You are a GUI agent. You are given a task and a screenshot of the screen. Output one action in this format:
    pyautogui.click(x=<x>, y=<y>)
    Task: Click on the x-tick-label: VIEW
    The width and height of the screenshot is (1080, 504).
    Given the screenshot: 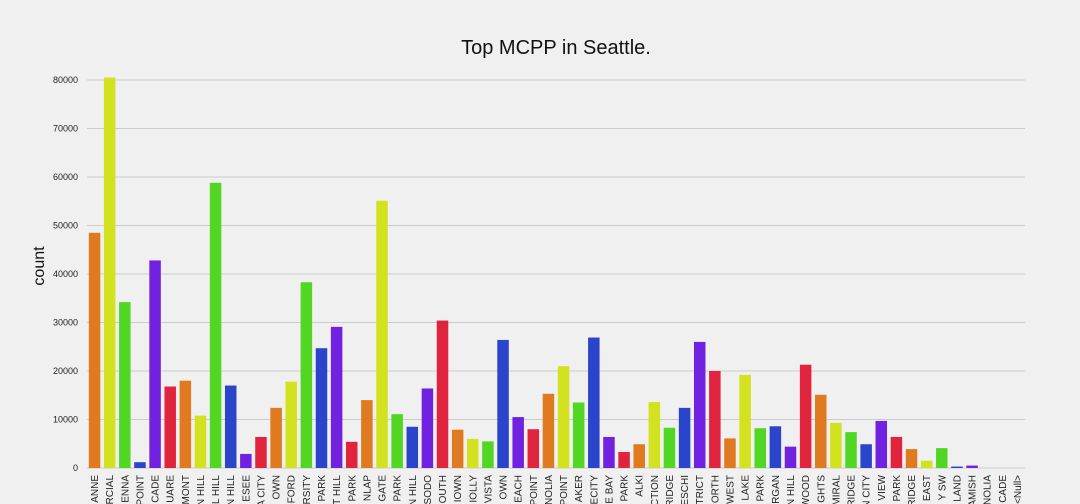 What is the action you would take?
    pyautogui.click(x=882, y=487)
    